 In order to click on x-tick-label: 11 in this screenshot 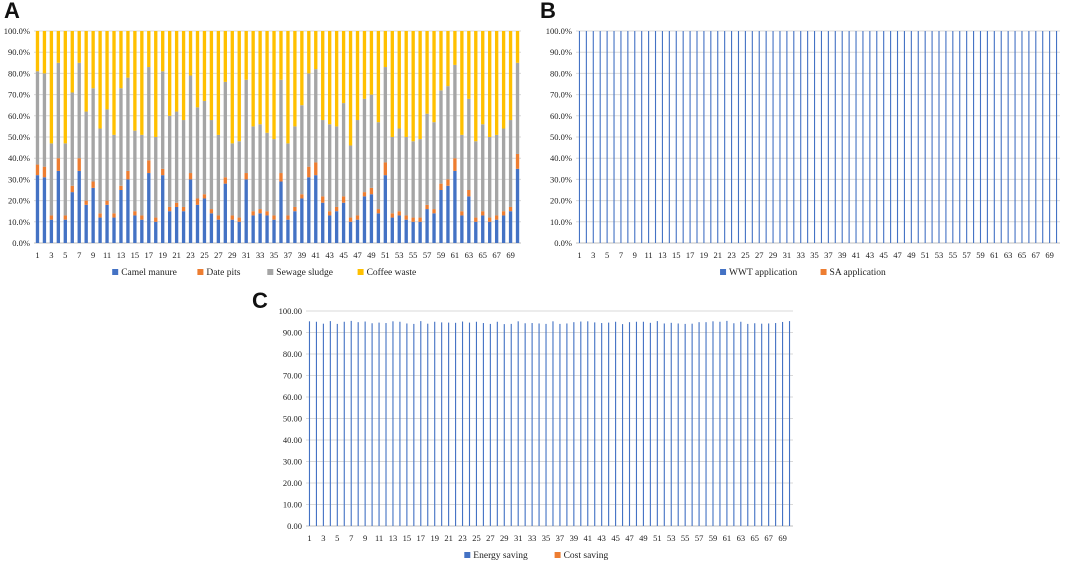, I will do `click(107, 255)`.